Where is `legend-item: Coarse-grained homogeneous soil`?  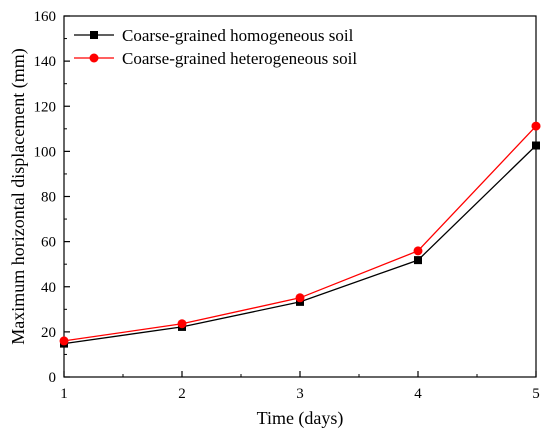 legend-item: Coarse-grained homogeneous soil is located at coordinates (214, 35).